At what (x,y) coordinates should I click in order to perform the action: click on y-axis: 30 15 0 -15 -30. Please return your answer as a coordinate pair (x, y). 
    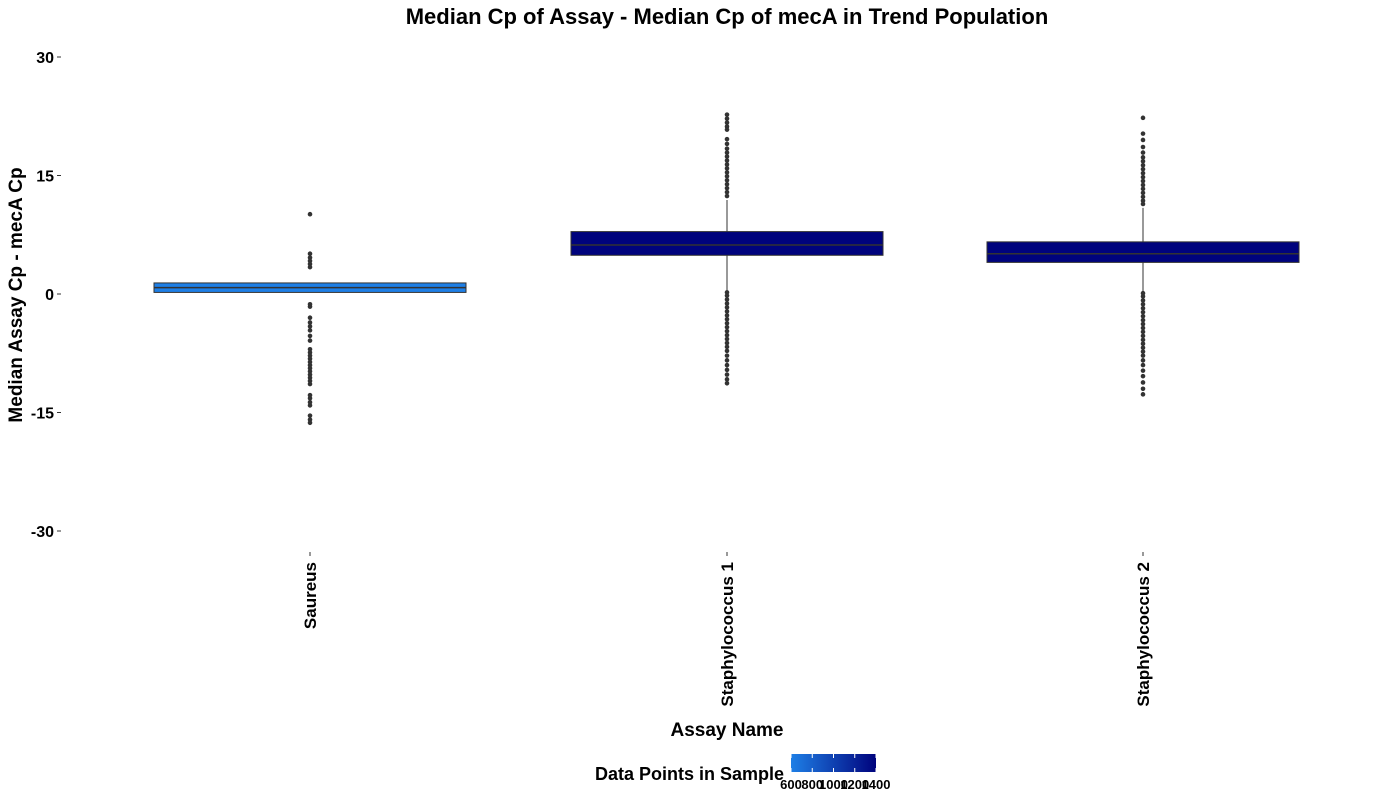
    Looking at the image, I should click on (46, 295).